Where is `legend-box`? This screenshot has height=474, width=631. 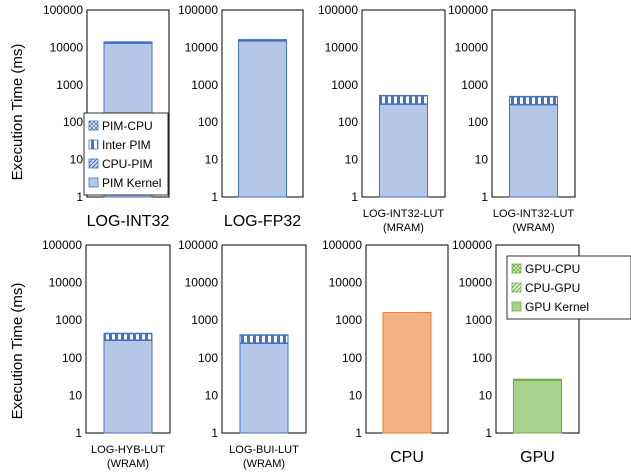 legend-box is located at coordinates (568, 287).